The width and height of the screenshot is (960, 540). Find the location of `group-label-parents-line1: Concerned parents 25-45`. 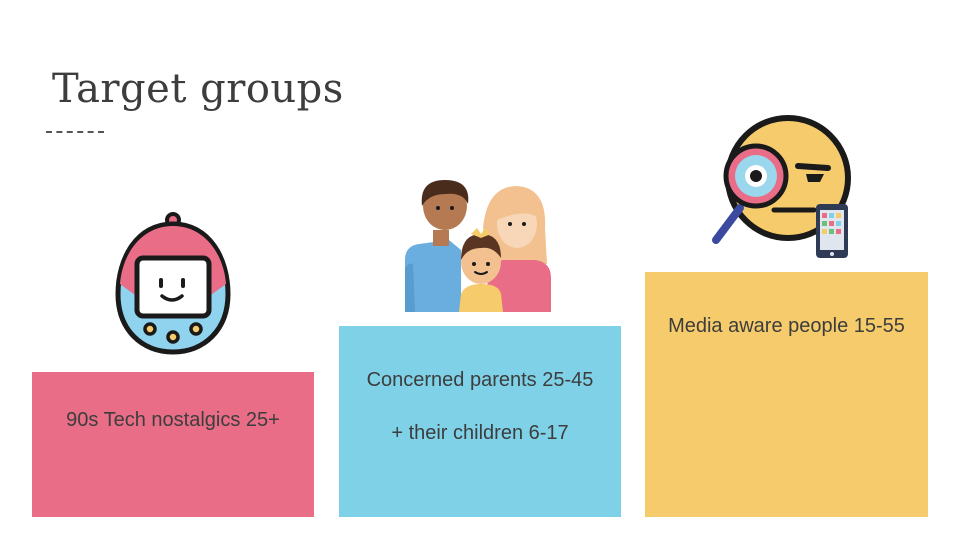

group-label-parents-line1: Concerned parents 25-45 is located at coordinates (480, 380).